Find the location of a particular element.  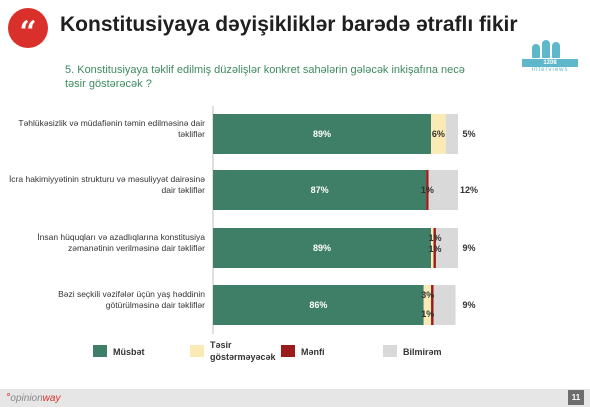

value-label-security-dont-know: 5% is located at coordinates (468, 134).